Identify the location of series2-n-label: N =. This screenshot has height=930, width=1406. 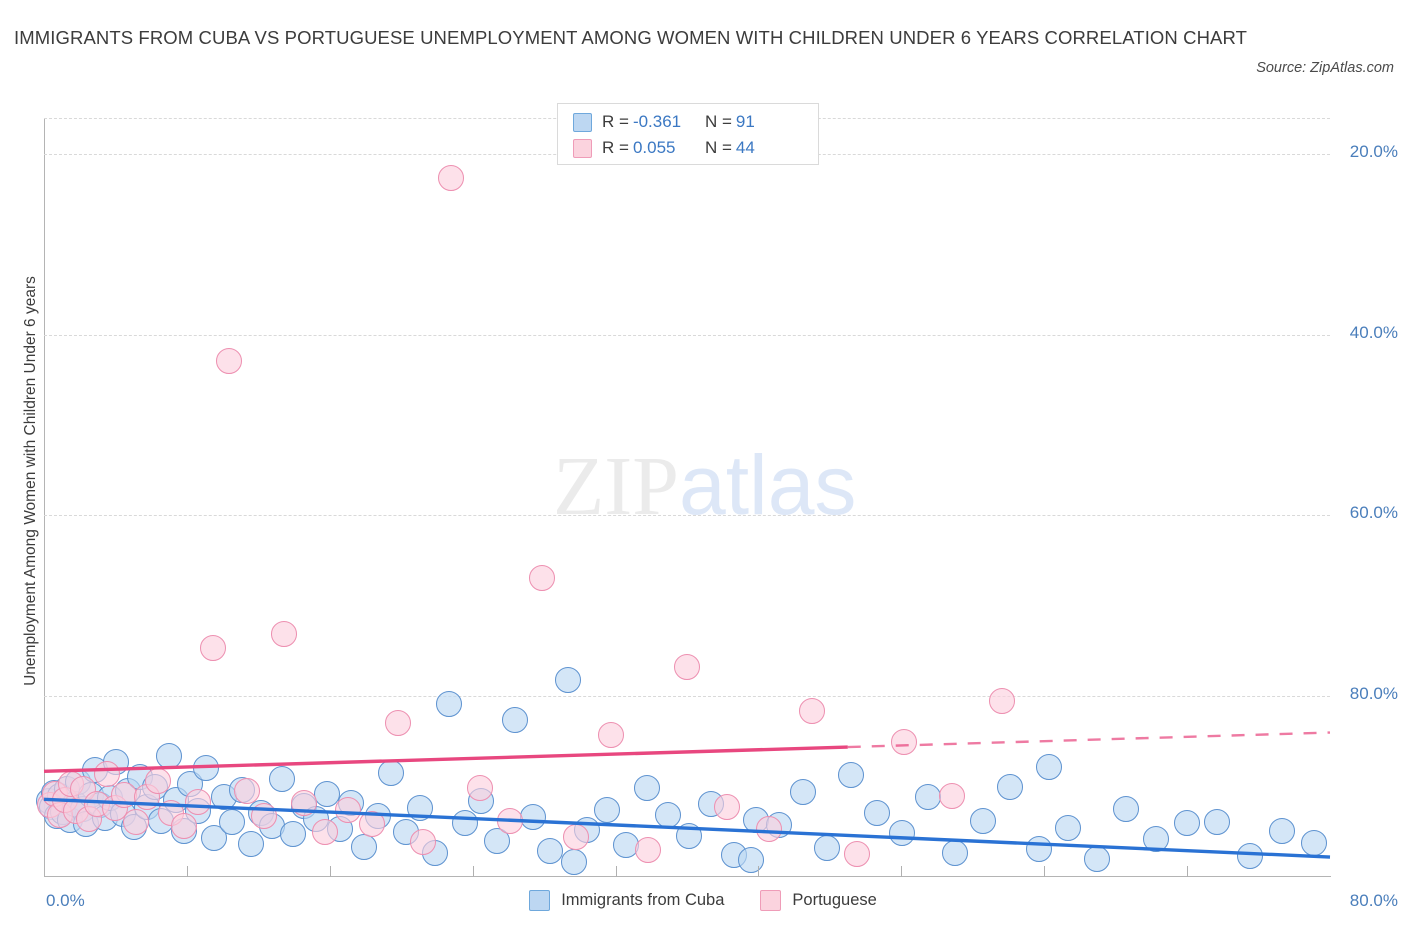
(718, 147).